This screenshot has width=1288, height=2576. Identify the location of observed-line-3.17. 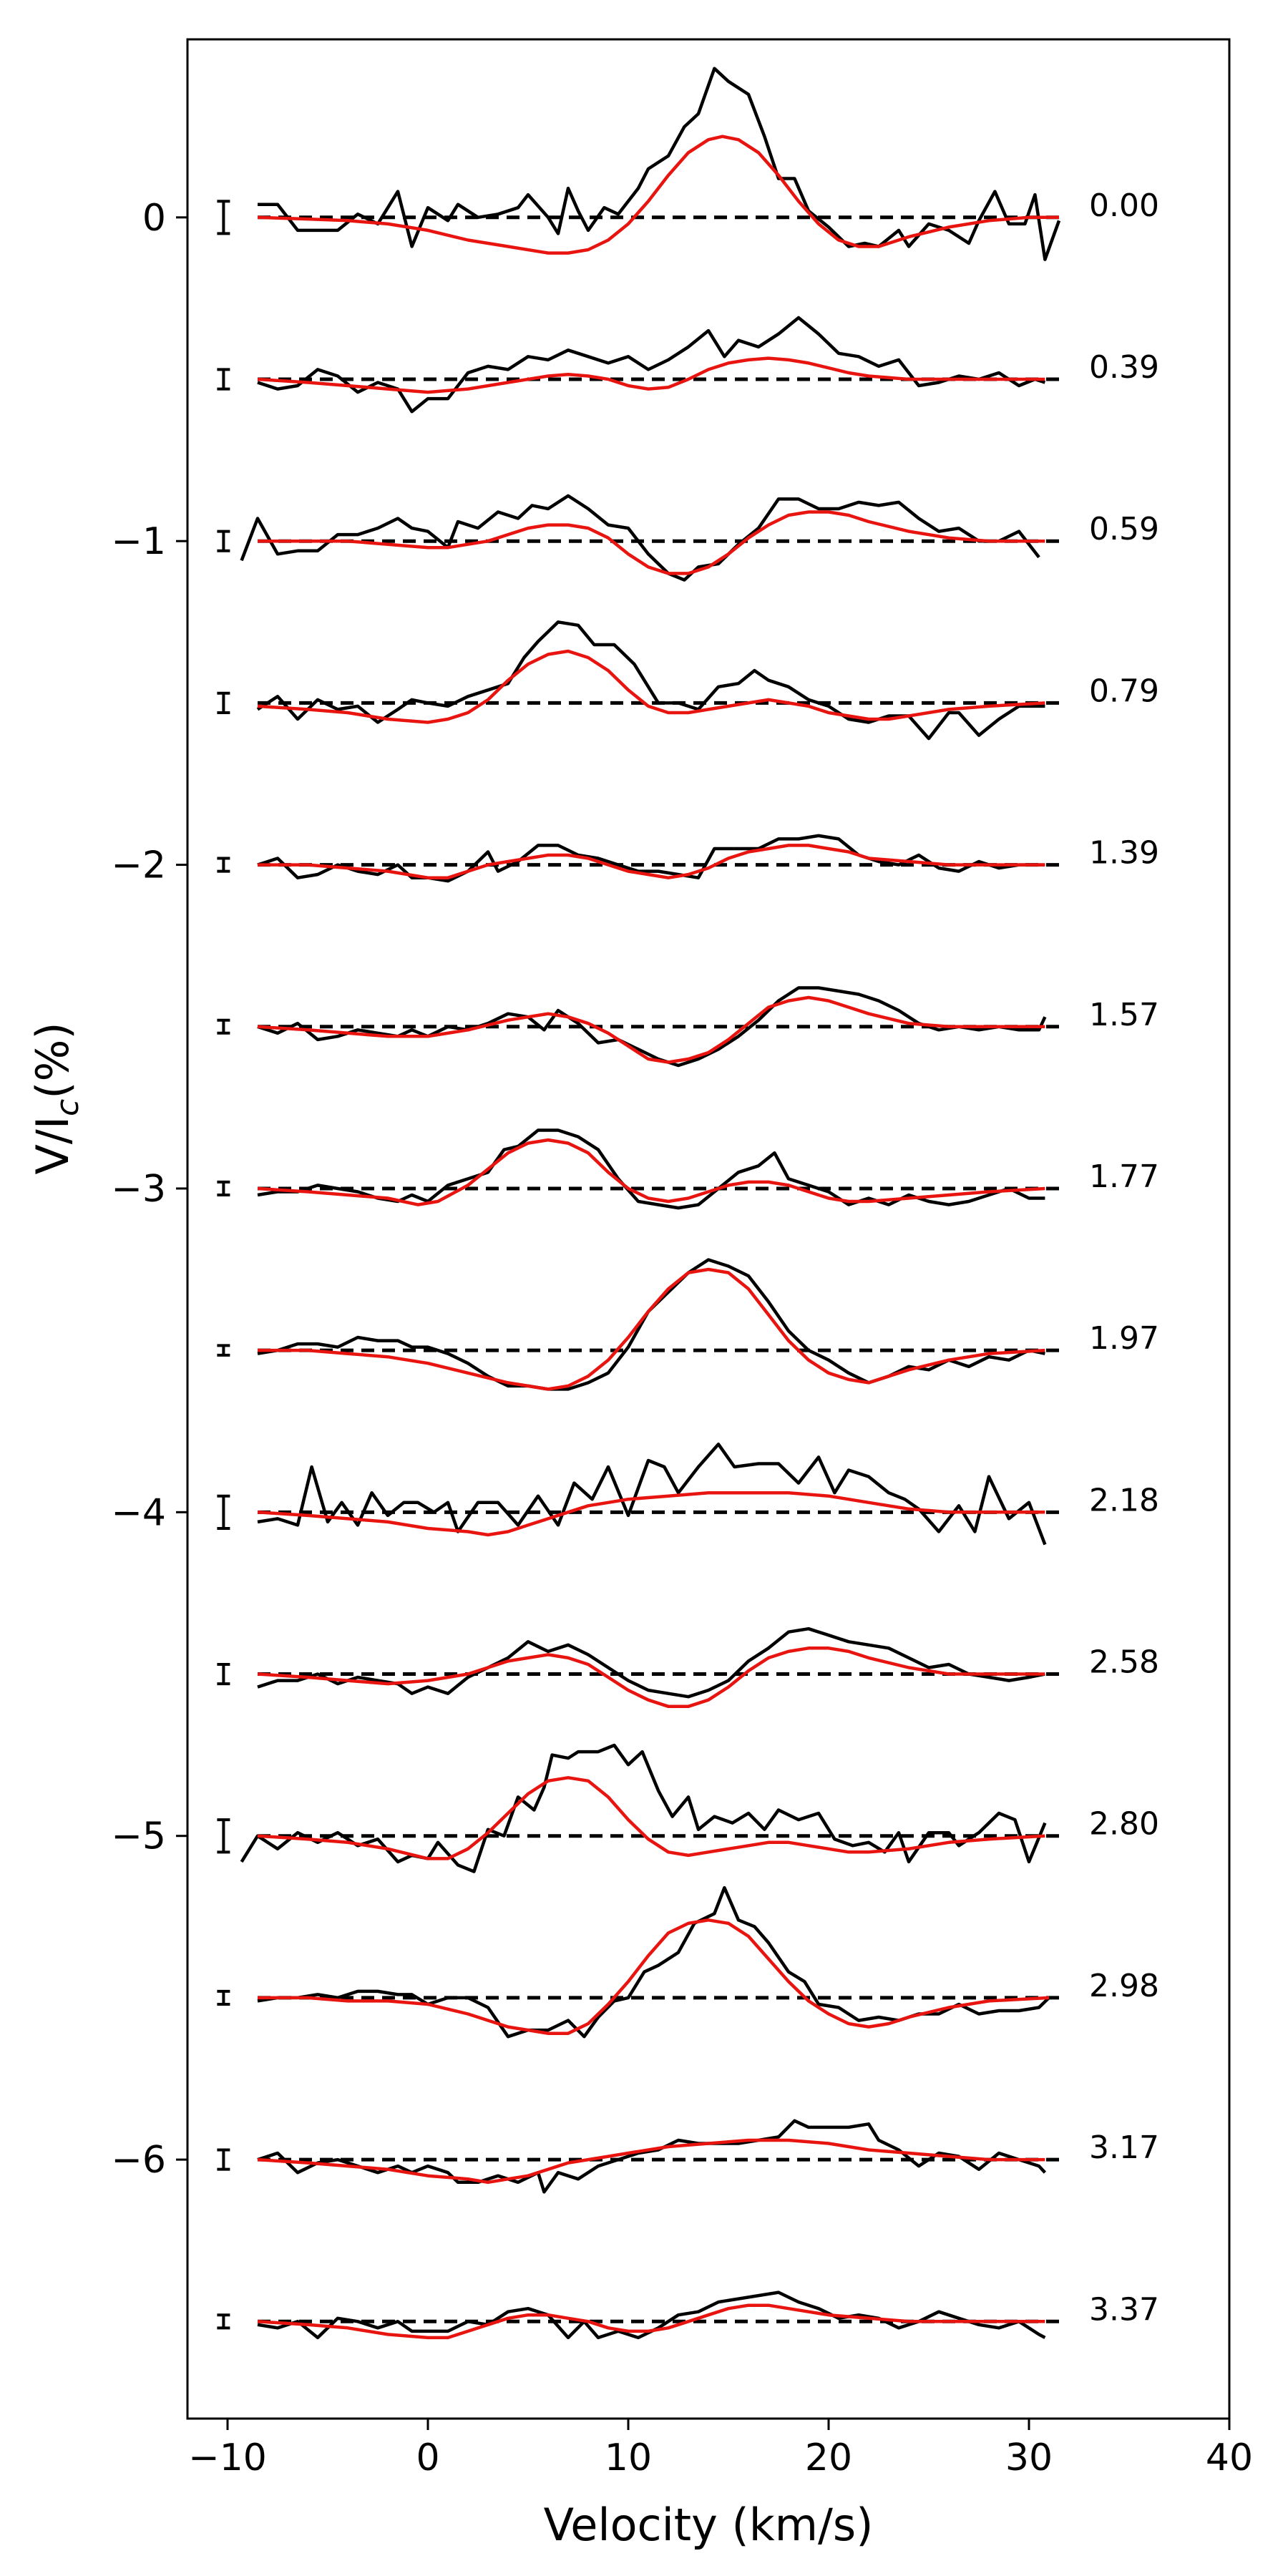
(652, 2156).